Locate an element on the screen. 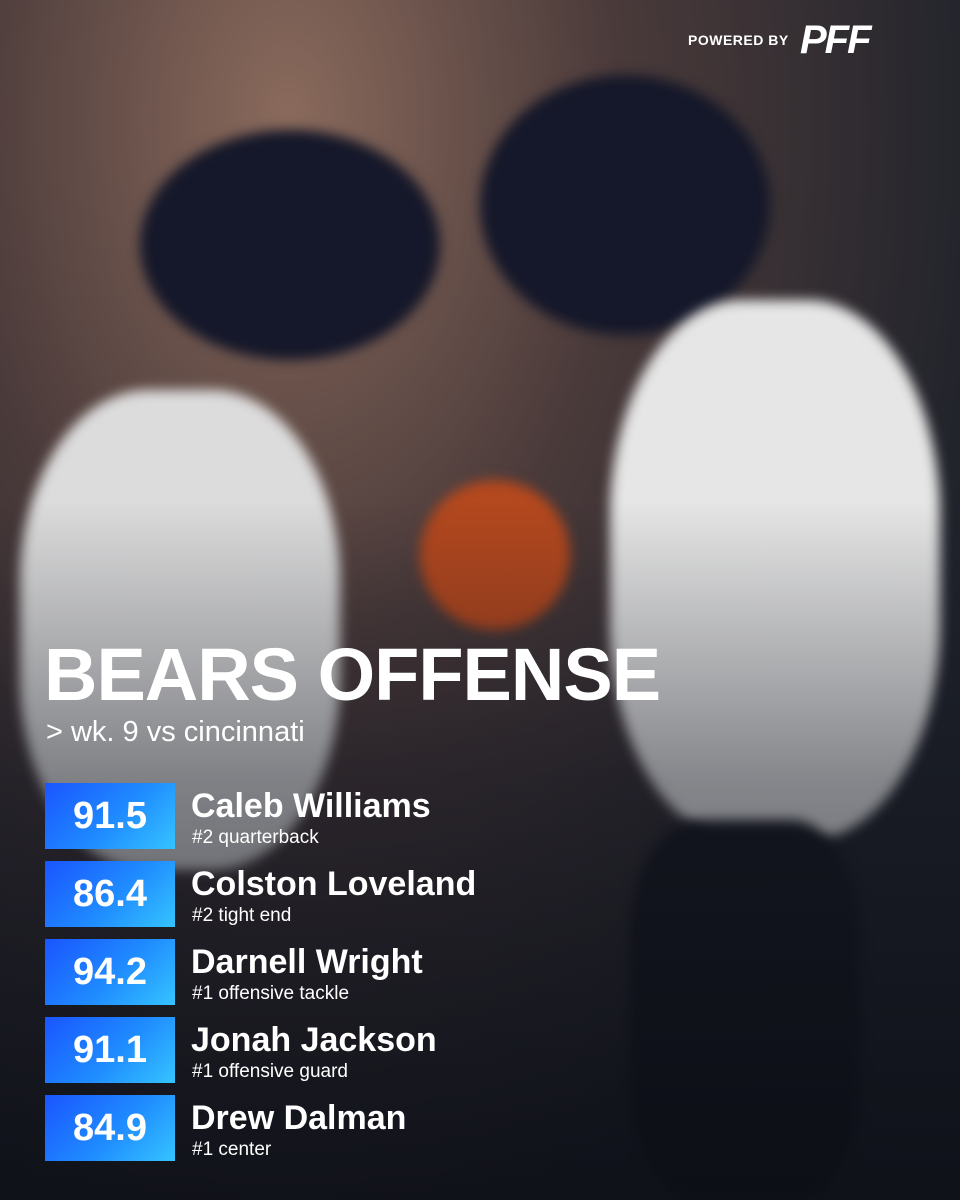 This screenshot has width=960, height=1200. player-rank: #2 quarterback is located at coordinates (255, 837).